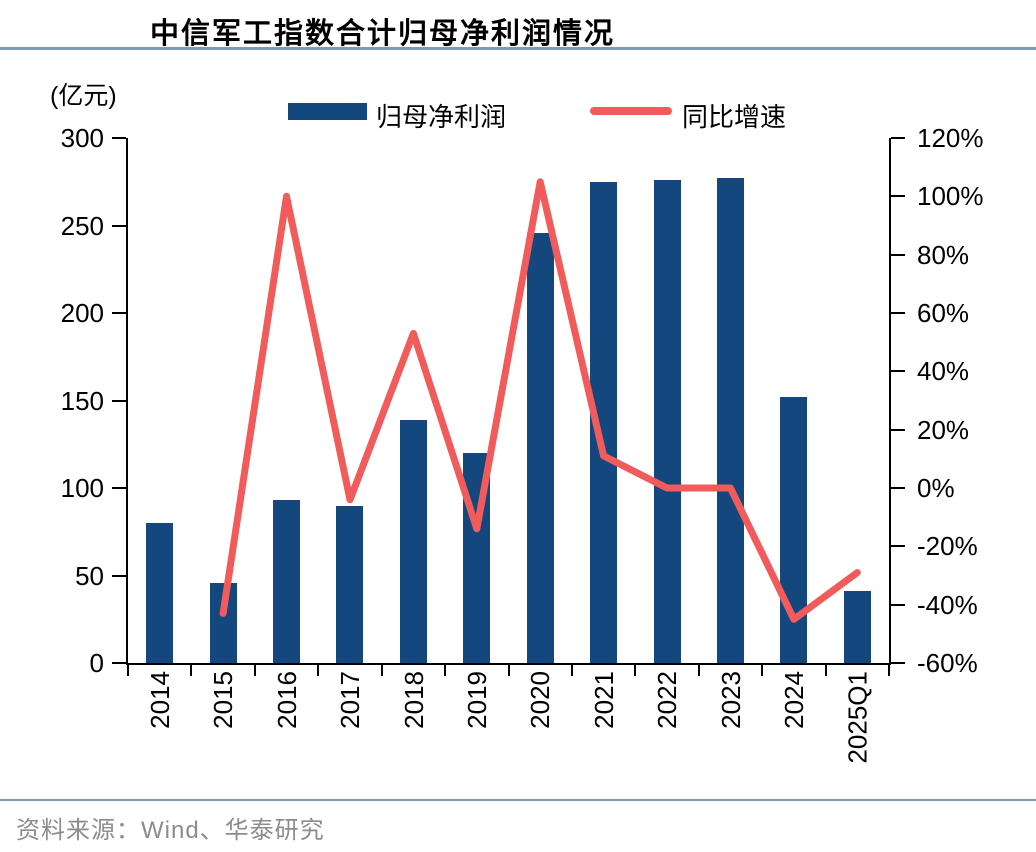 This screenshot has width=1036, height=852. Describe the element at coordinates (89, 575) in the screenshot. I see `left-axis-tick-label: 50` at that location.